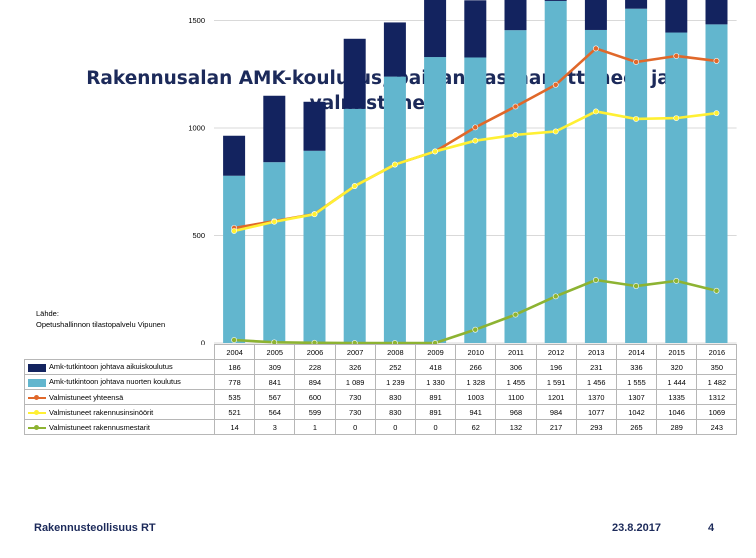  Describe the element at coordinates (516, 427) in the screenshot. I see `table-cell: 132` at that location.